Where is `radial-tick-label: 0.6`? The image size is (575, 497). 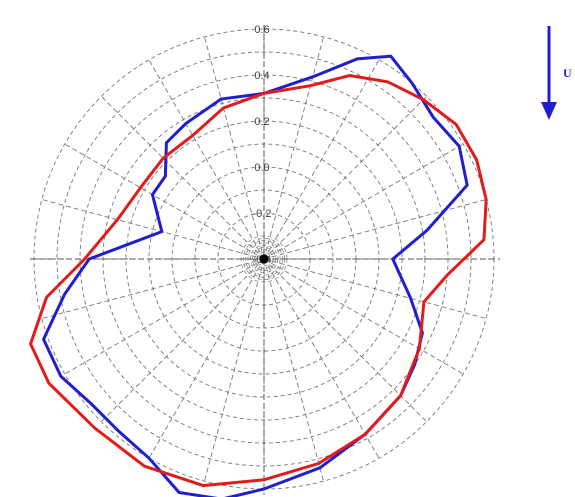
radial-tick-label: 0.6 is located at coordinates (261, 30).